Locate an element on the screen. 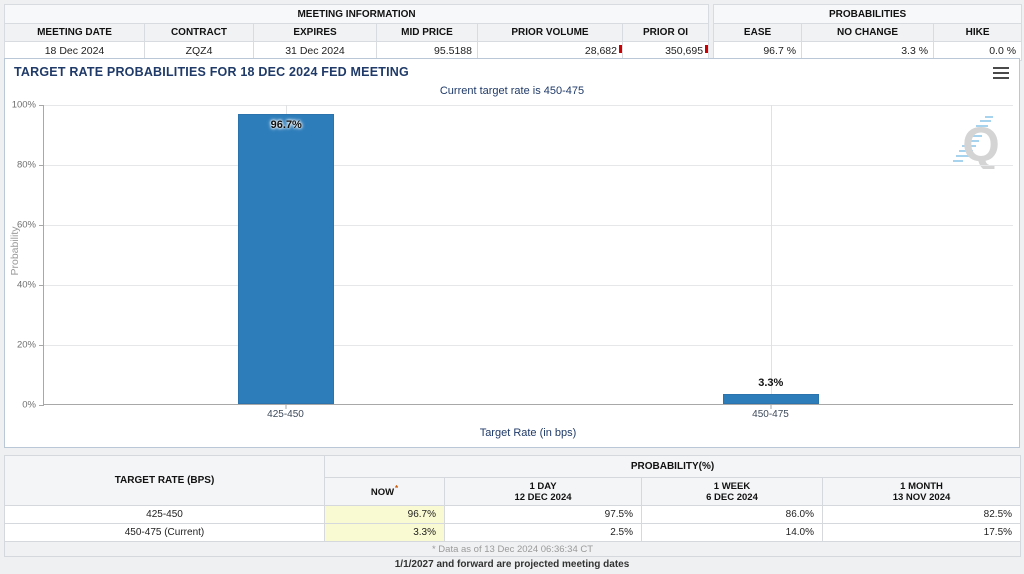  footnote-asterisk: * is located at coordinates (397, 489).